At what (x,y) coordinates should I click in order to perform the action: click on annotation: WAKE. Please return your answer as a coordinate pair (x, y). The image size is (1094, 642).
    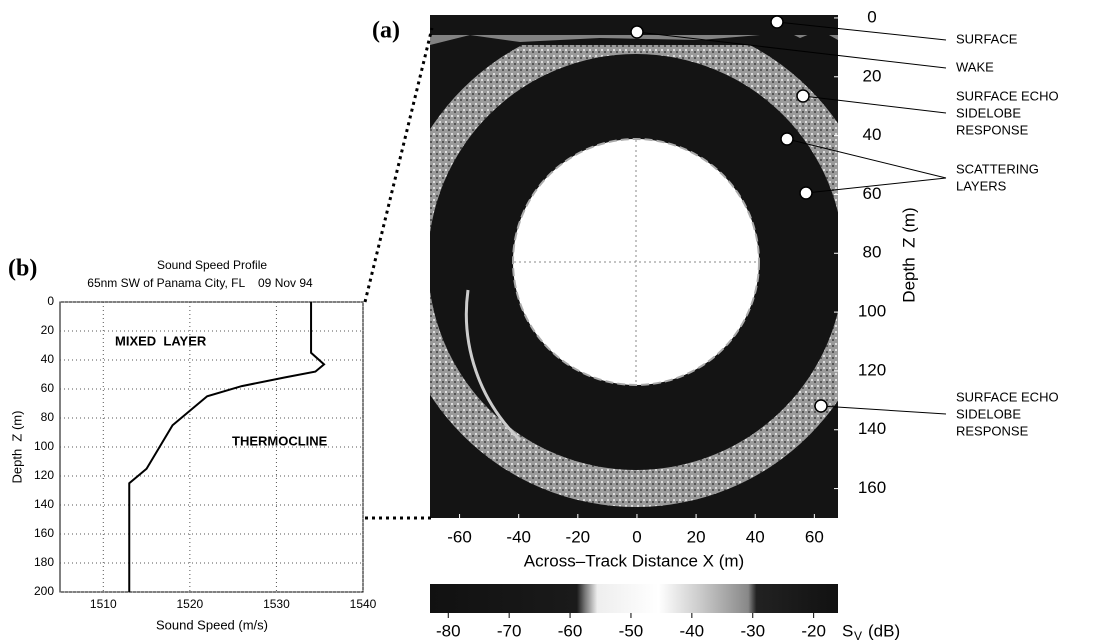
    Looking at the image, I should click on (975, 66).